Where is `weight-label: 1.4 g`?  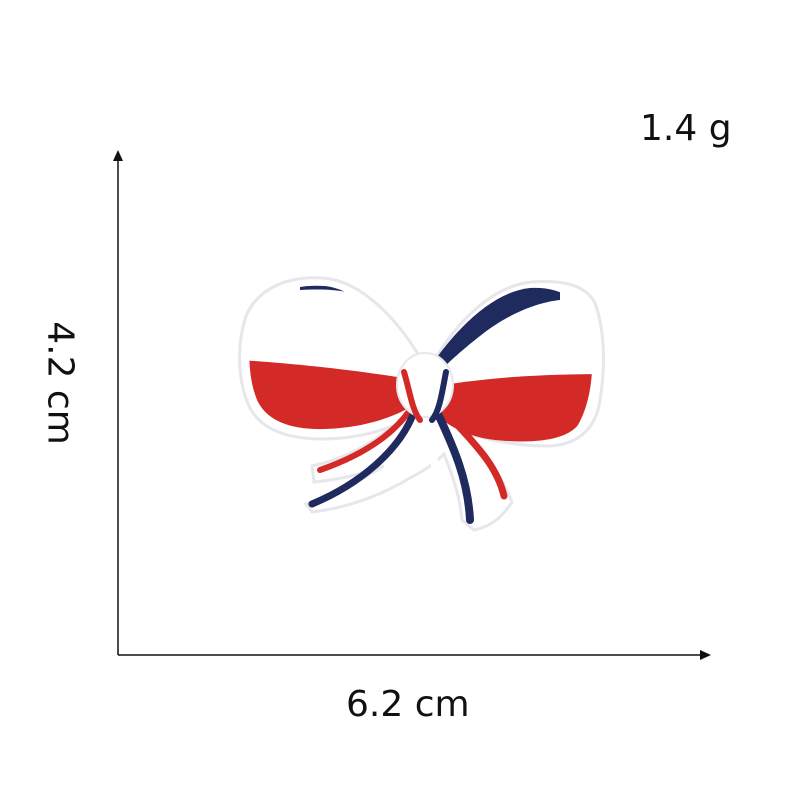 weight-label: 1.4 g is located at coordinates (686, 128).